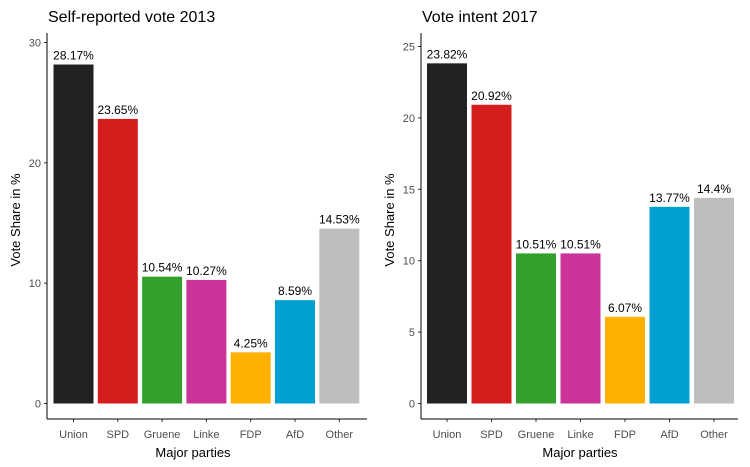 Image resolution: width=750 pixels, height=467 pixels. Describe the element at coordinates (412, 226) in the screenshot. I see `y-tick-group: 0 5 10 15 20 25` at that location.